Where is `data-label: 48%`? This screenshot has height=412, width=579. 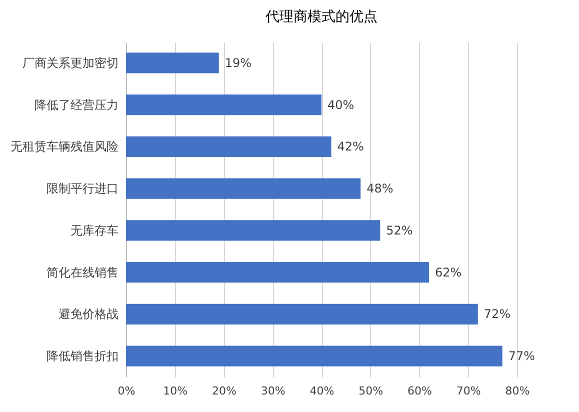
data-label: 48% is located at coordinates (380, 189).